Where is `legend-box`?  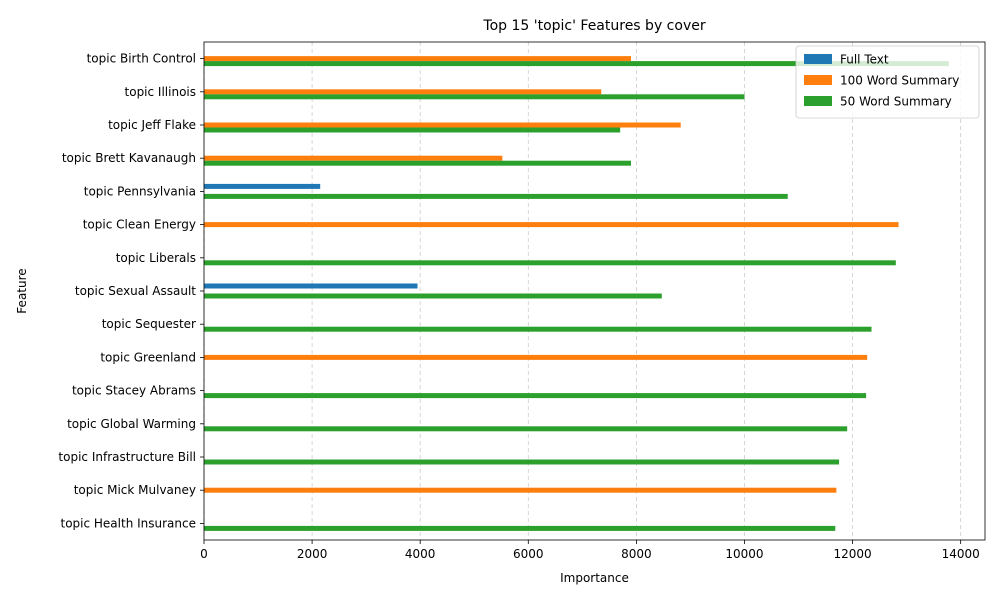
legend-box is located at coordinates (887, 82).